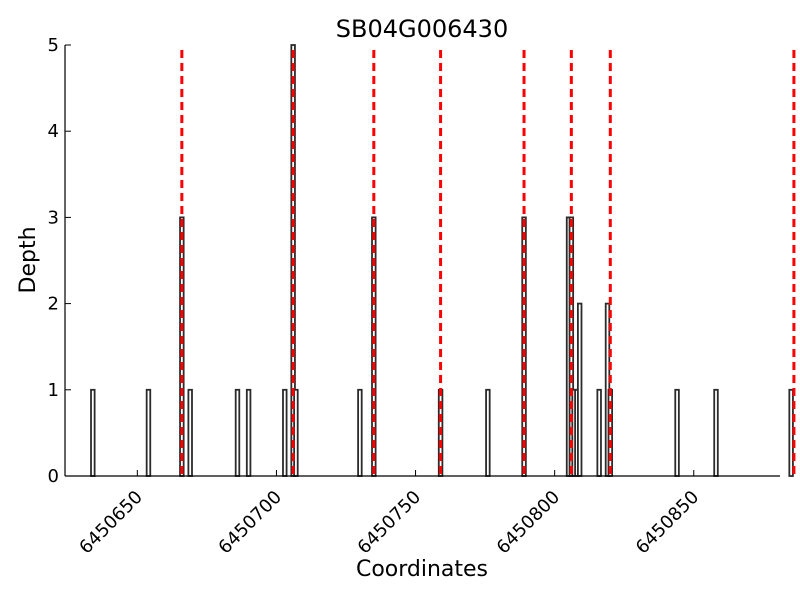 The height and width of the screenshot is (600, 800). I want to click on y-tick-label: 5, so click(53, 45).